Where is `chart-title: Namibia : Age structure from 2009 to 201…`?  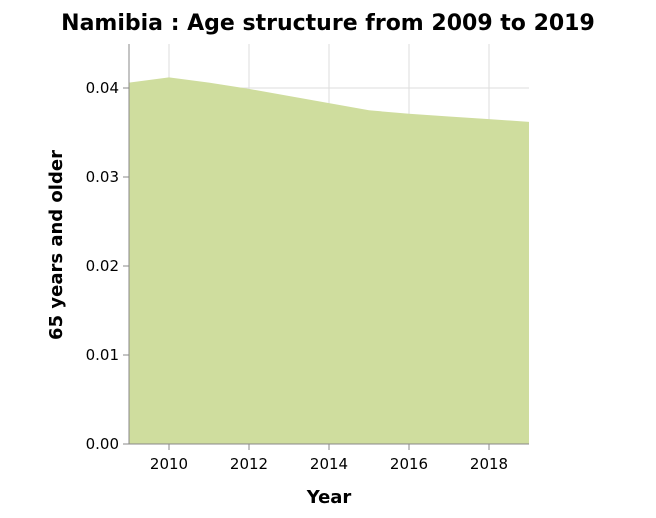
chart-title: Namibia : Age structure from 2009 to 201… is located at coordinates (328, 23).